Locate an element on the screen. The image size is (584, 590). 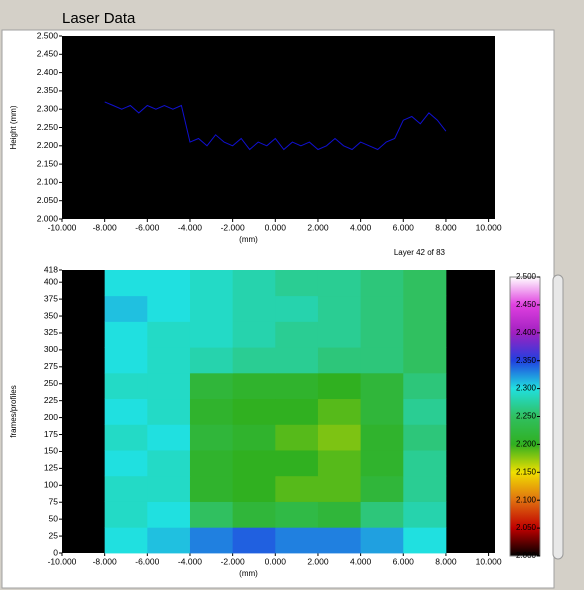
y-tick-label: 75 is located at coordinates (54, 501).